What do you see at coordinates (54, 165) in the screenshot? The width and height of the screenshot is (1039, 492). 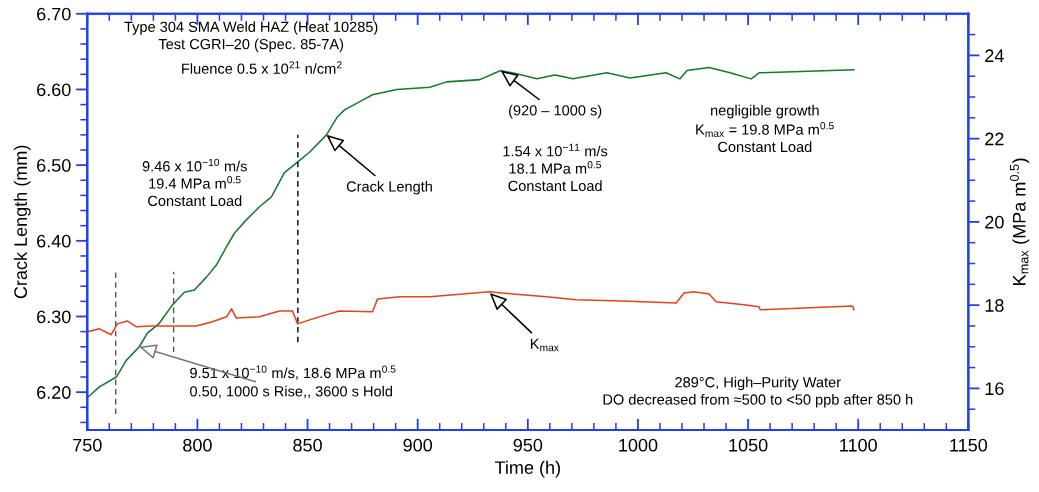 I see `y-tick-label: 6.50` at bounding box center [54, 165].